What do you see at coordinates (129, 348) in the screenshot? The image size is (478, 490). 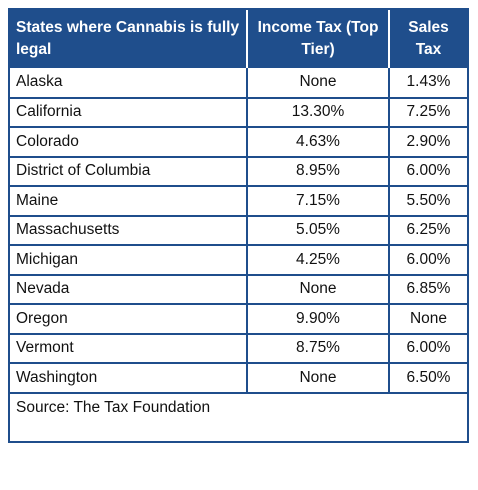 I see `state-cell: Vermont` at bounding box center [129, 348].